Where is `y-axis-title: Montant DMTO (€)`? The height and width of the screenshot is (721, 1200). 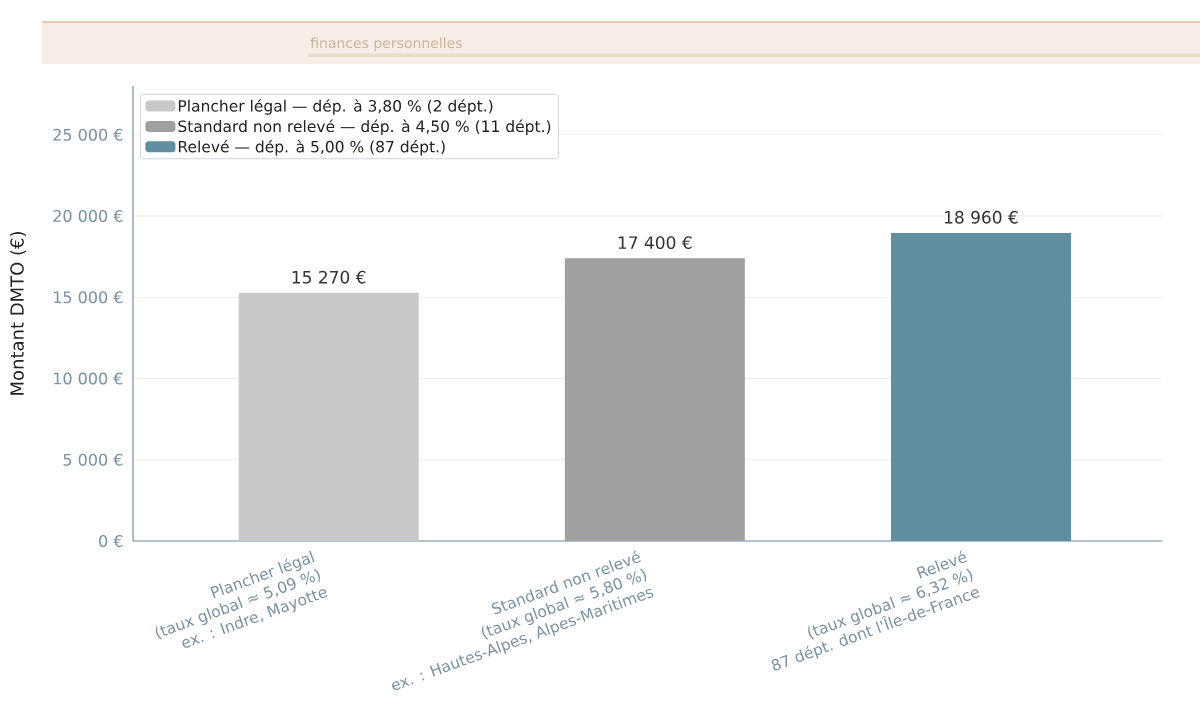
y-axis-title: Montant DMTO (€) is located at coordinates (17, 313).